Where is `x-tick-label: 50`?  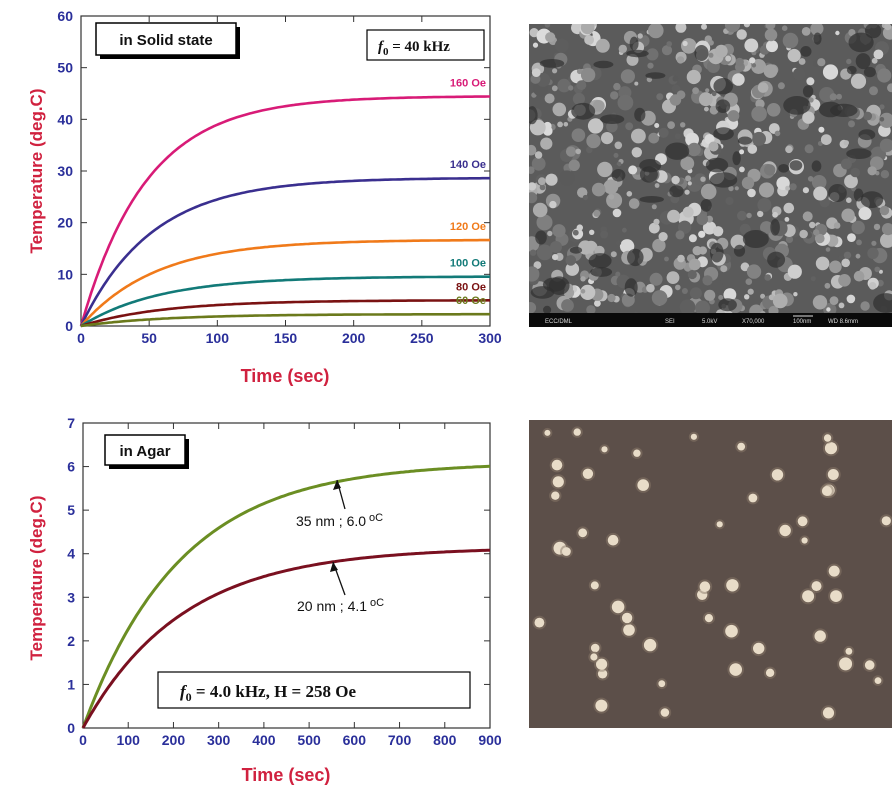
x-tick-label: 50 is located at coordinates (149, 338).